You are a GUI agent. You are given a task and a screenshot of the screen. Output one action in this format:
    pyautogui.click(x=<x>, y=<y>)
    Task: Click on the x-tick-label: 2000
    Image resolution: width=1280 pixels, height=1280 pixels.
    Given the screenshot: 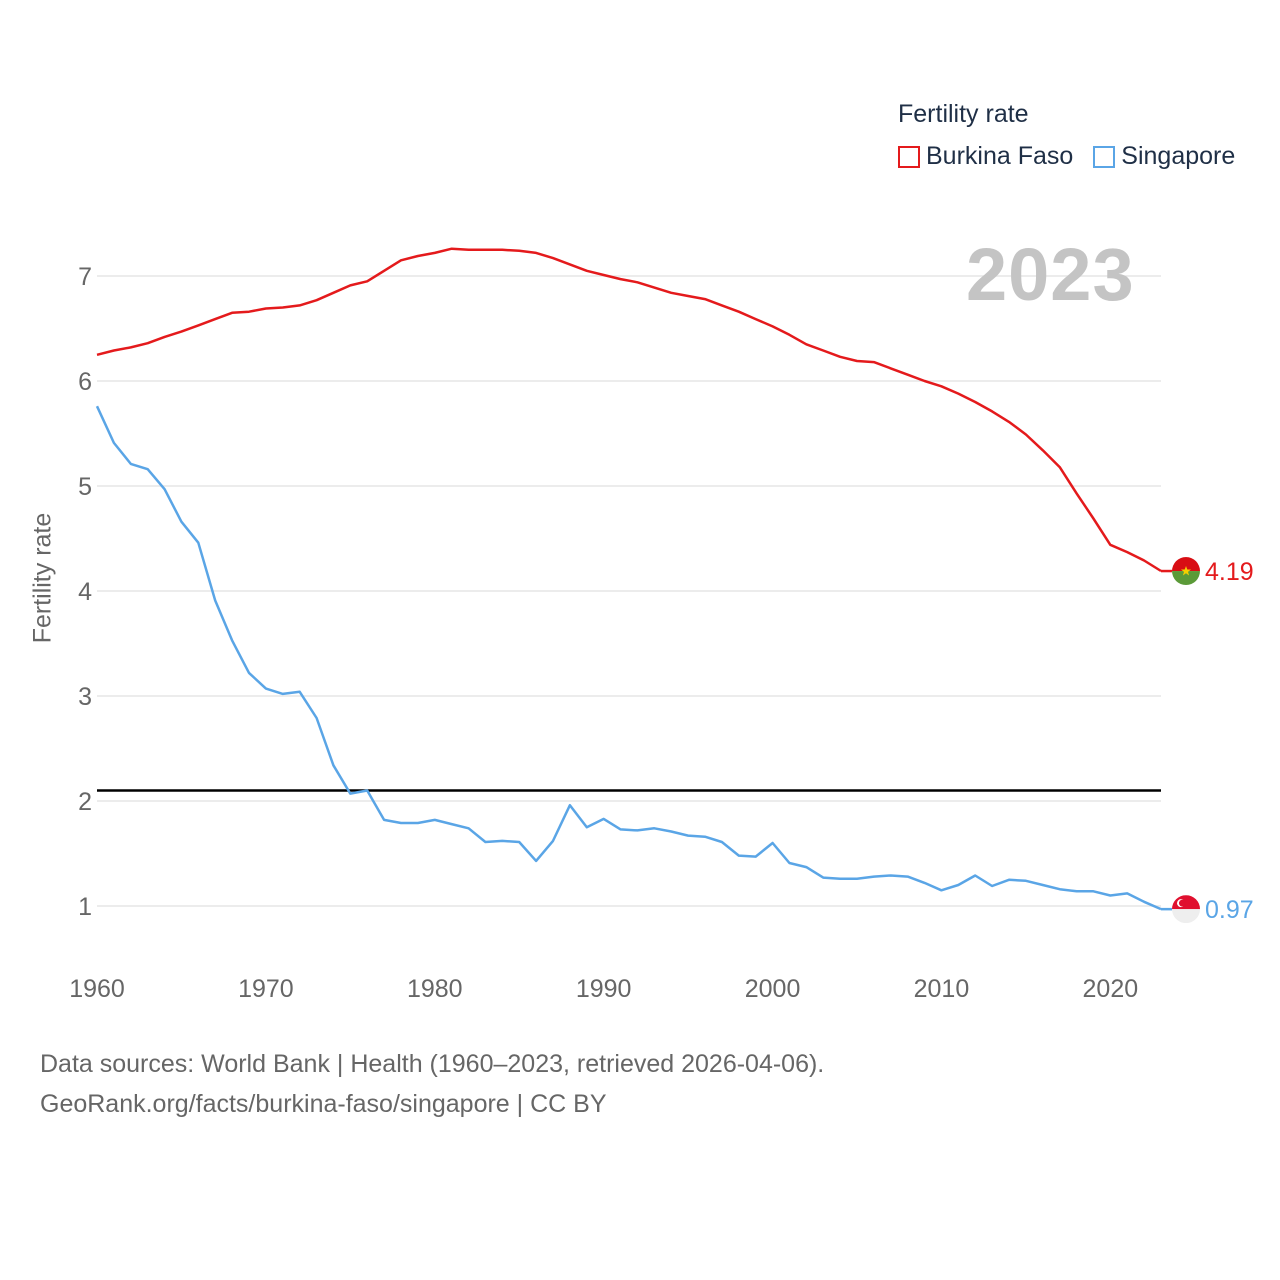 What is the action you would take?
    pyautogui.click(x=773, y=989)
    